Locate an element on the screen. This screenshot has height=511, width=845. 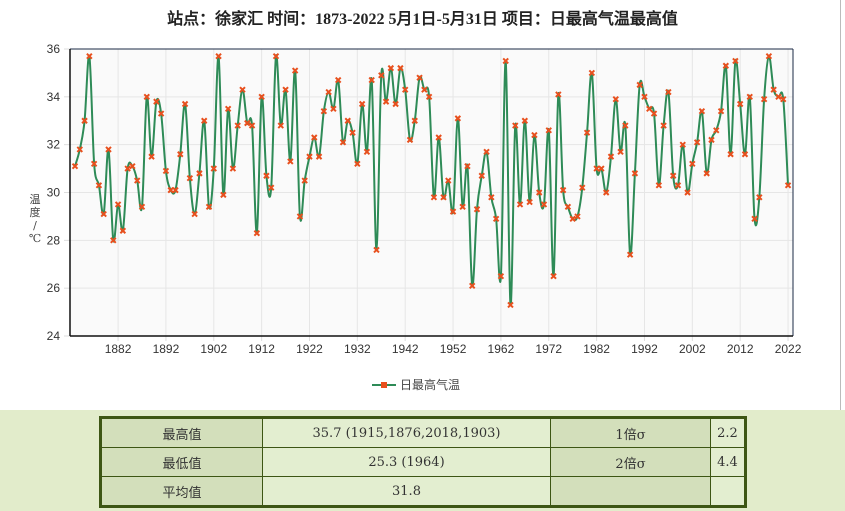
legend-label: 日最高气温 is located at coordinates (430, 385).